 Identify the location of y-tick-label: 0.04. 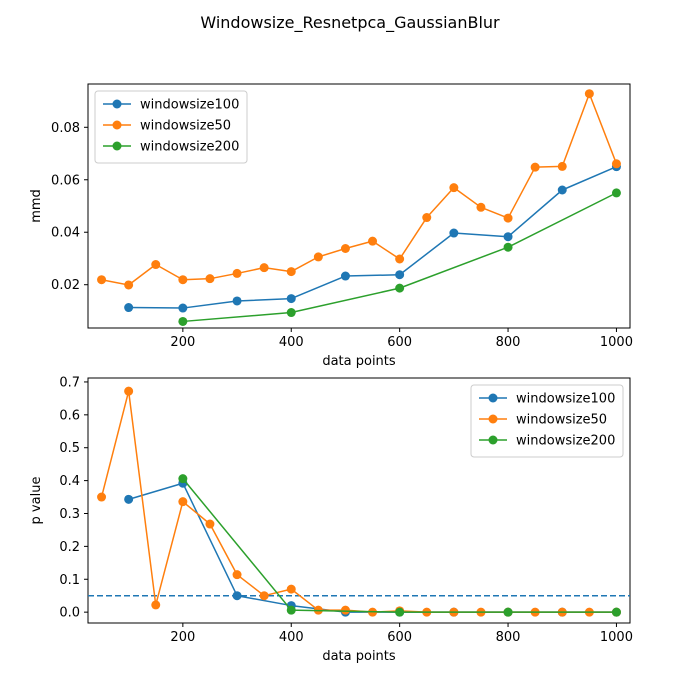
(65, 233).